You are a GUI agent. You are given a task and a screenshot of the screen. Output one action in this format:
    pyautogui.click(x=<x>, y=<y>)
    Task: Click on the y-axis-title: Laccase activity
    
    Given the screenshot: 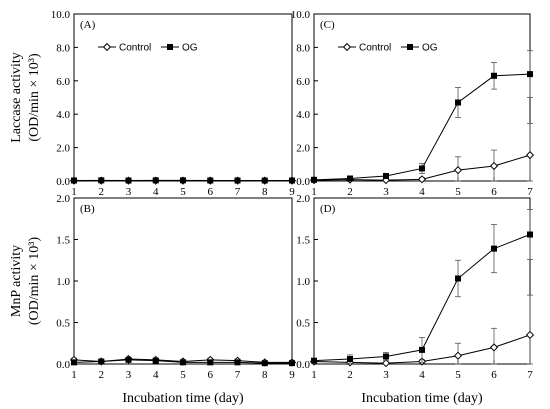 What is the action you would take?
    pyautogui.click(x=16, y=97)
    